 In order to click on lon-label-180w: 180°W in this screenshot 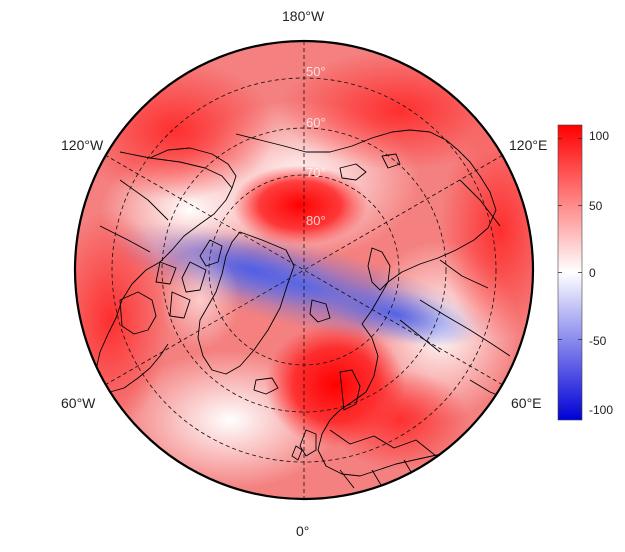, I will do `click(303, 16)`.